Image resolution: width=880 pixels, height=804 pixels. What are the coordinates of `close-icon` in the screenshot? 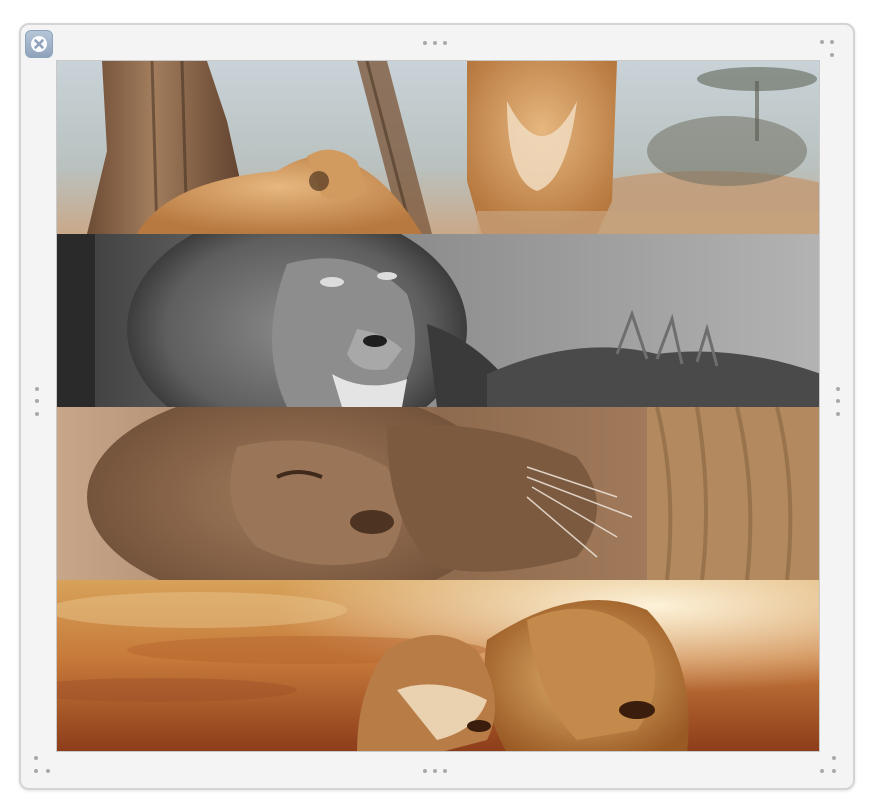 It's located at (39, 44).